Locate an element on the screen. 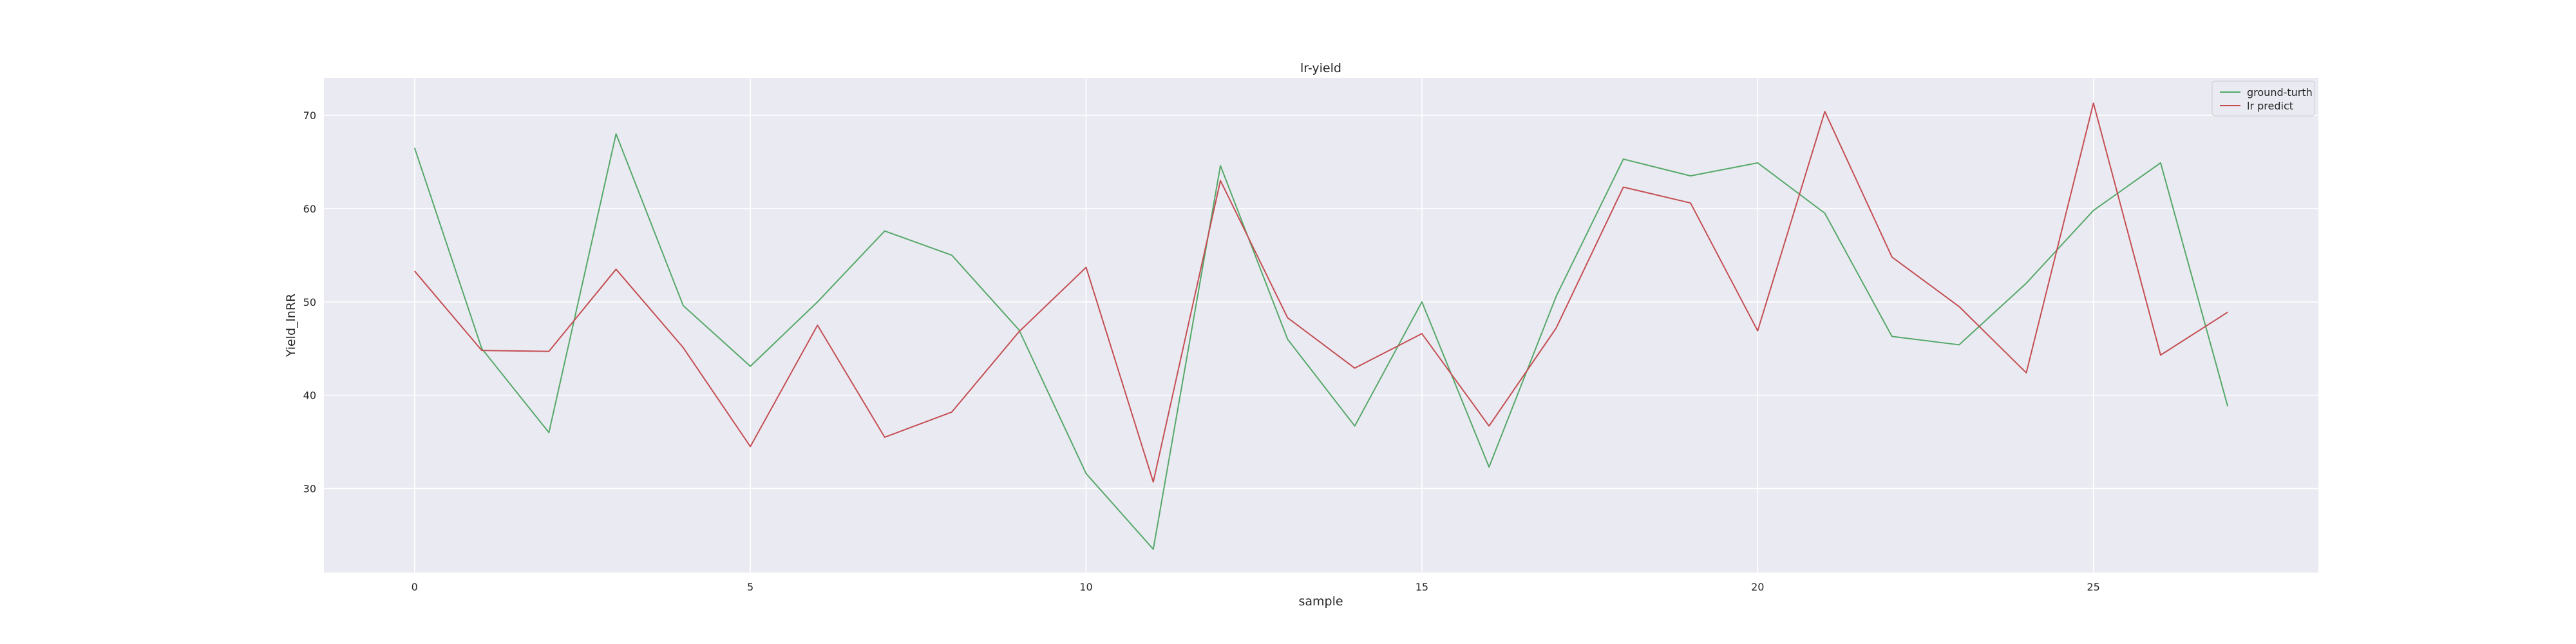  y-tick-label: 70 is located at coordinates (309, 116).